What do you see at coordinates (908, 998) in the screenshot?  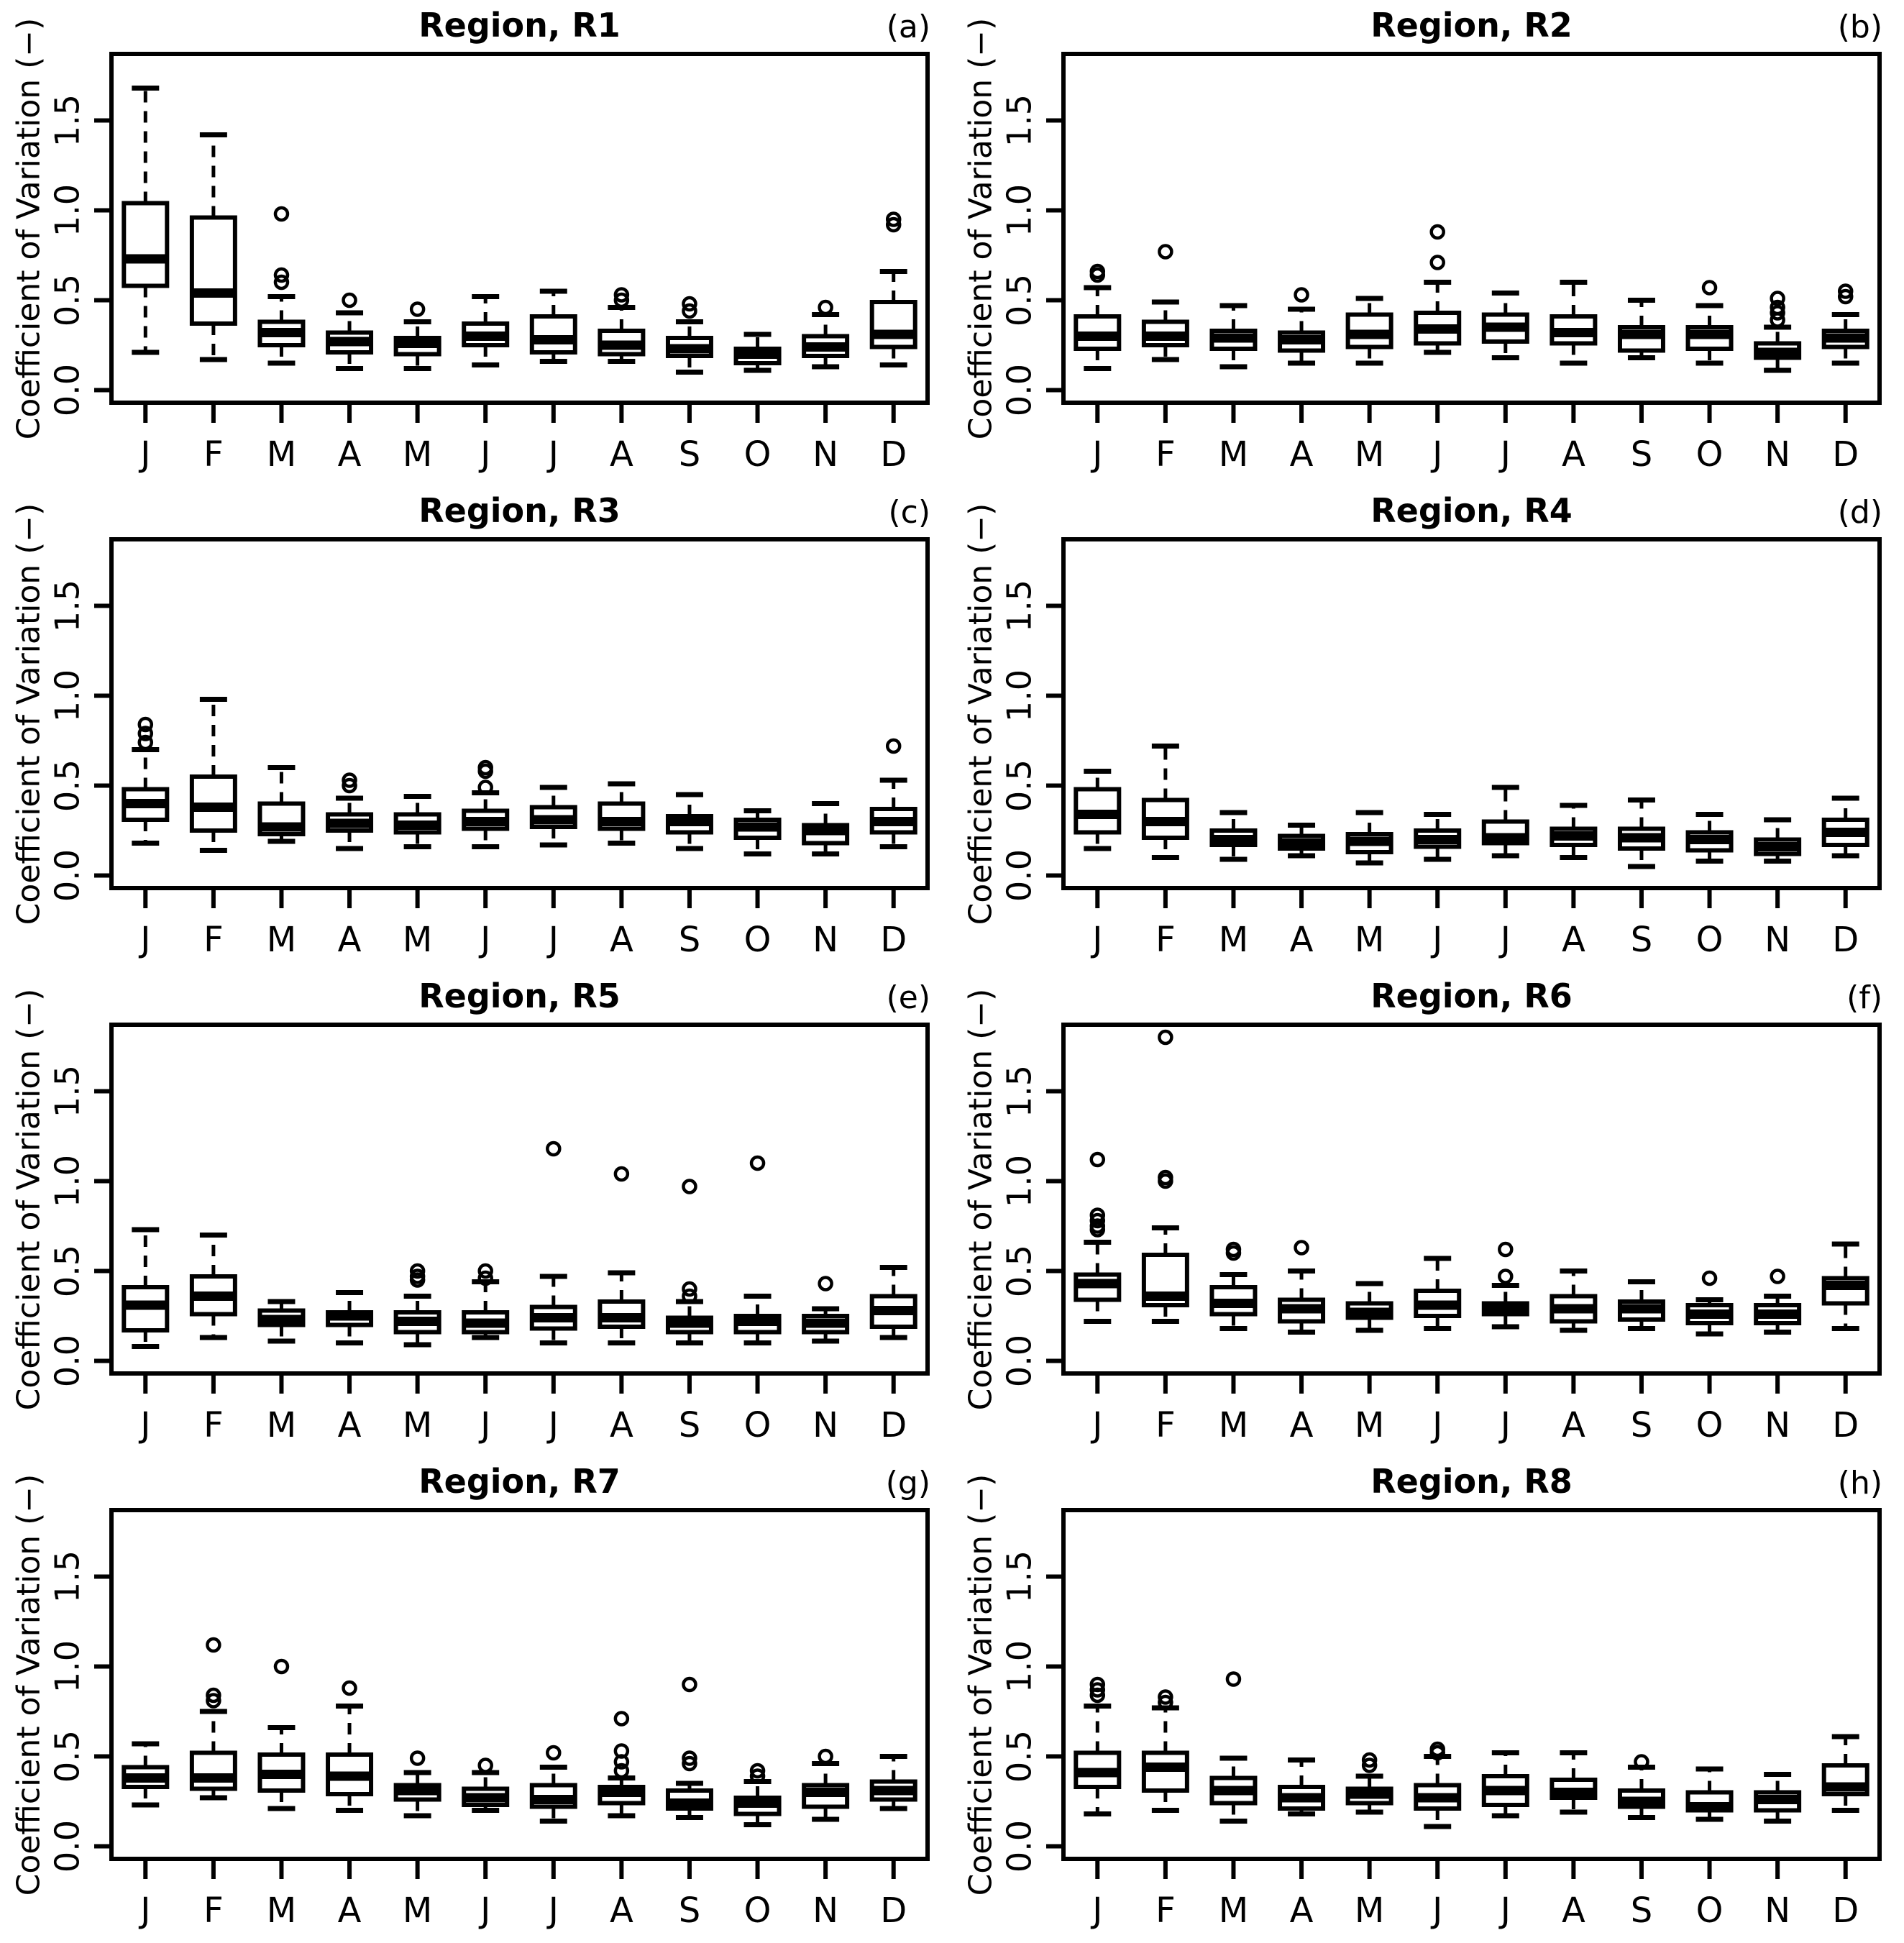 I see `panel-label: (e)` at bounding box center [908, 998].